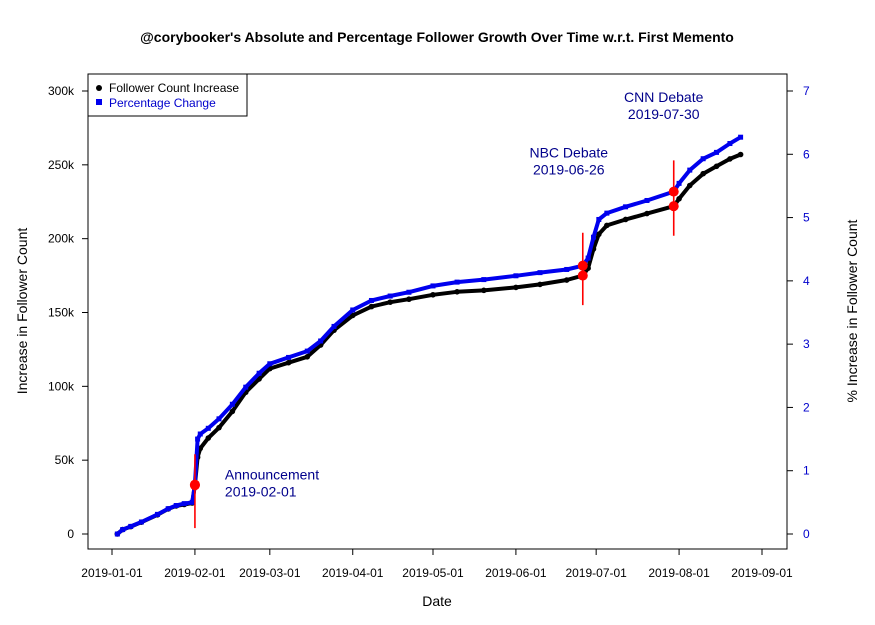 The image size is (875, 625). I want to click on event-marker-right-cnn-debate, so click(673, 191).